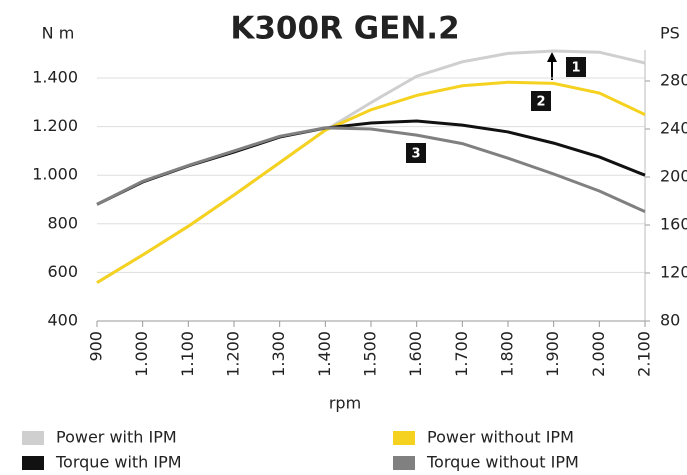  What do you see at coordinates (670, 320) in the screenshot?
I see `y2-tick-label: 80` at bounding box center [670, 320].